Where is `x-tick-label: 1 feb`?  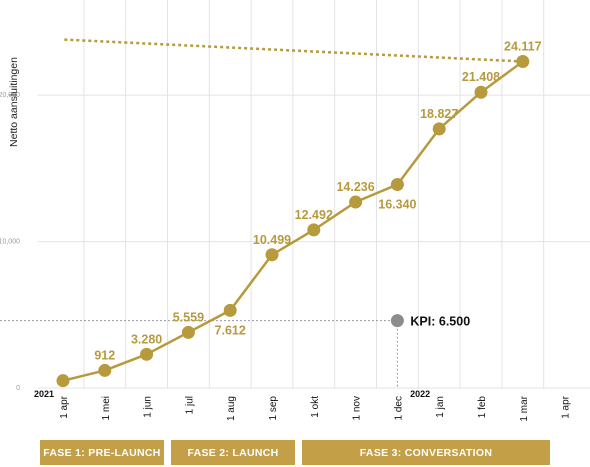
x-tick-label: 1 feb is located at coordinates (482, 407).